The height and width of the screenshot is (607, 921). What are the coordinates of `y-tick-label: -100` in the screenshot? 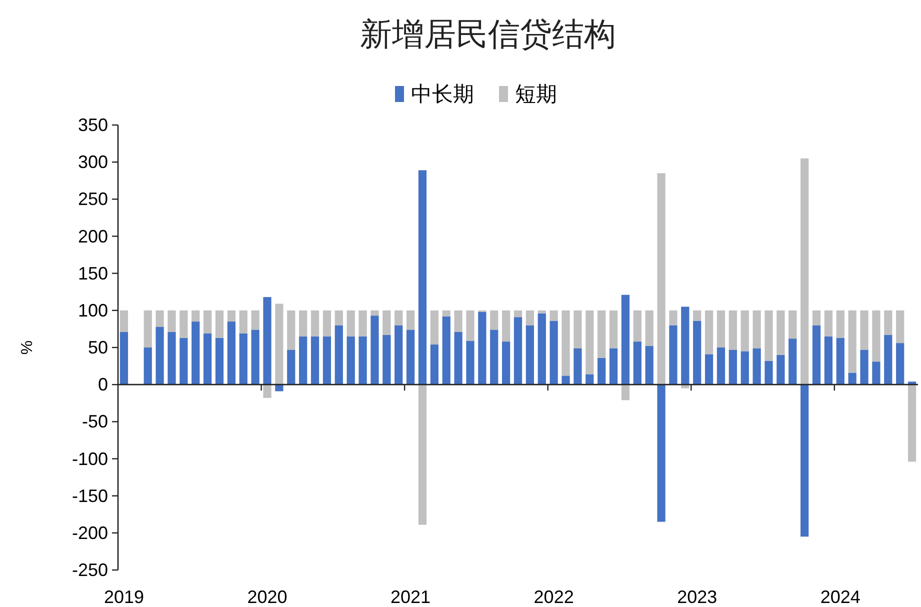 It's located at (90, 458).